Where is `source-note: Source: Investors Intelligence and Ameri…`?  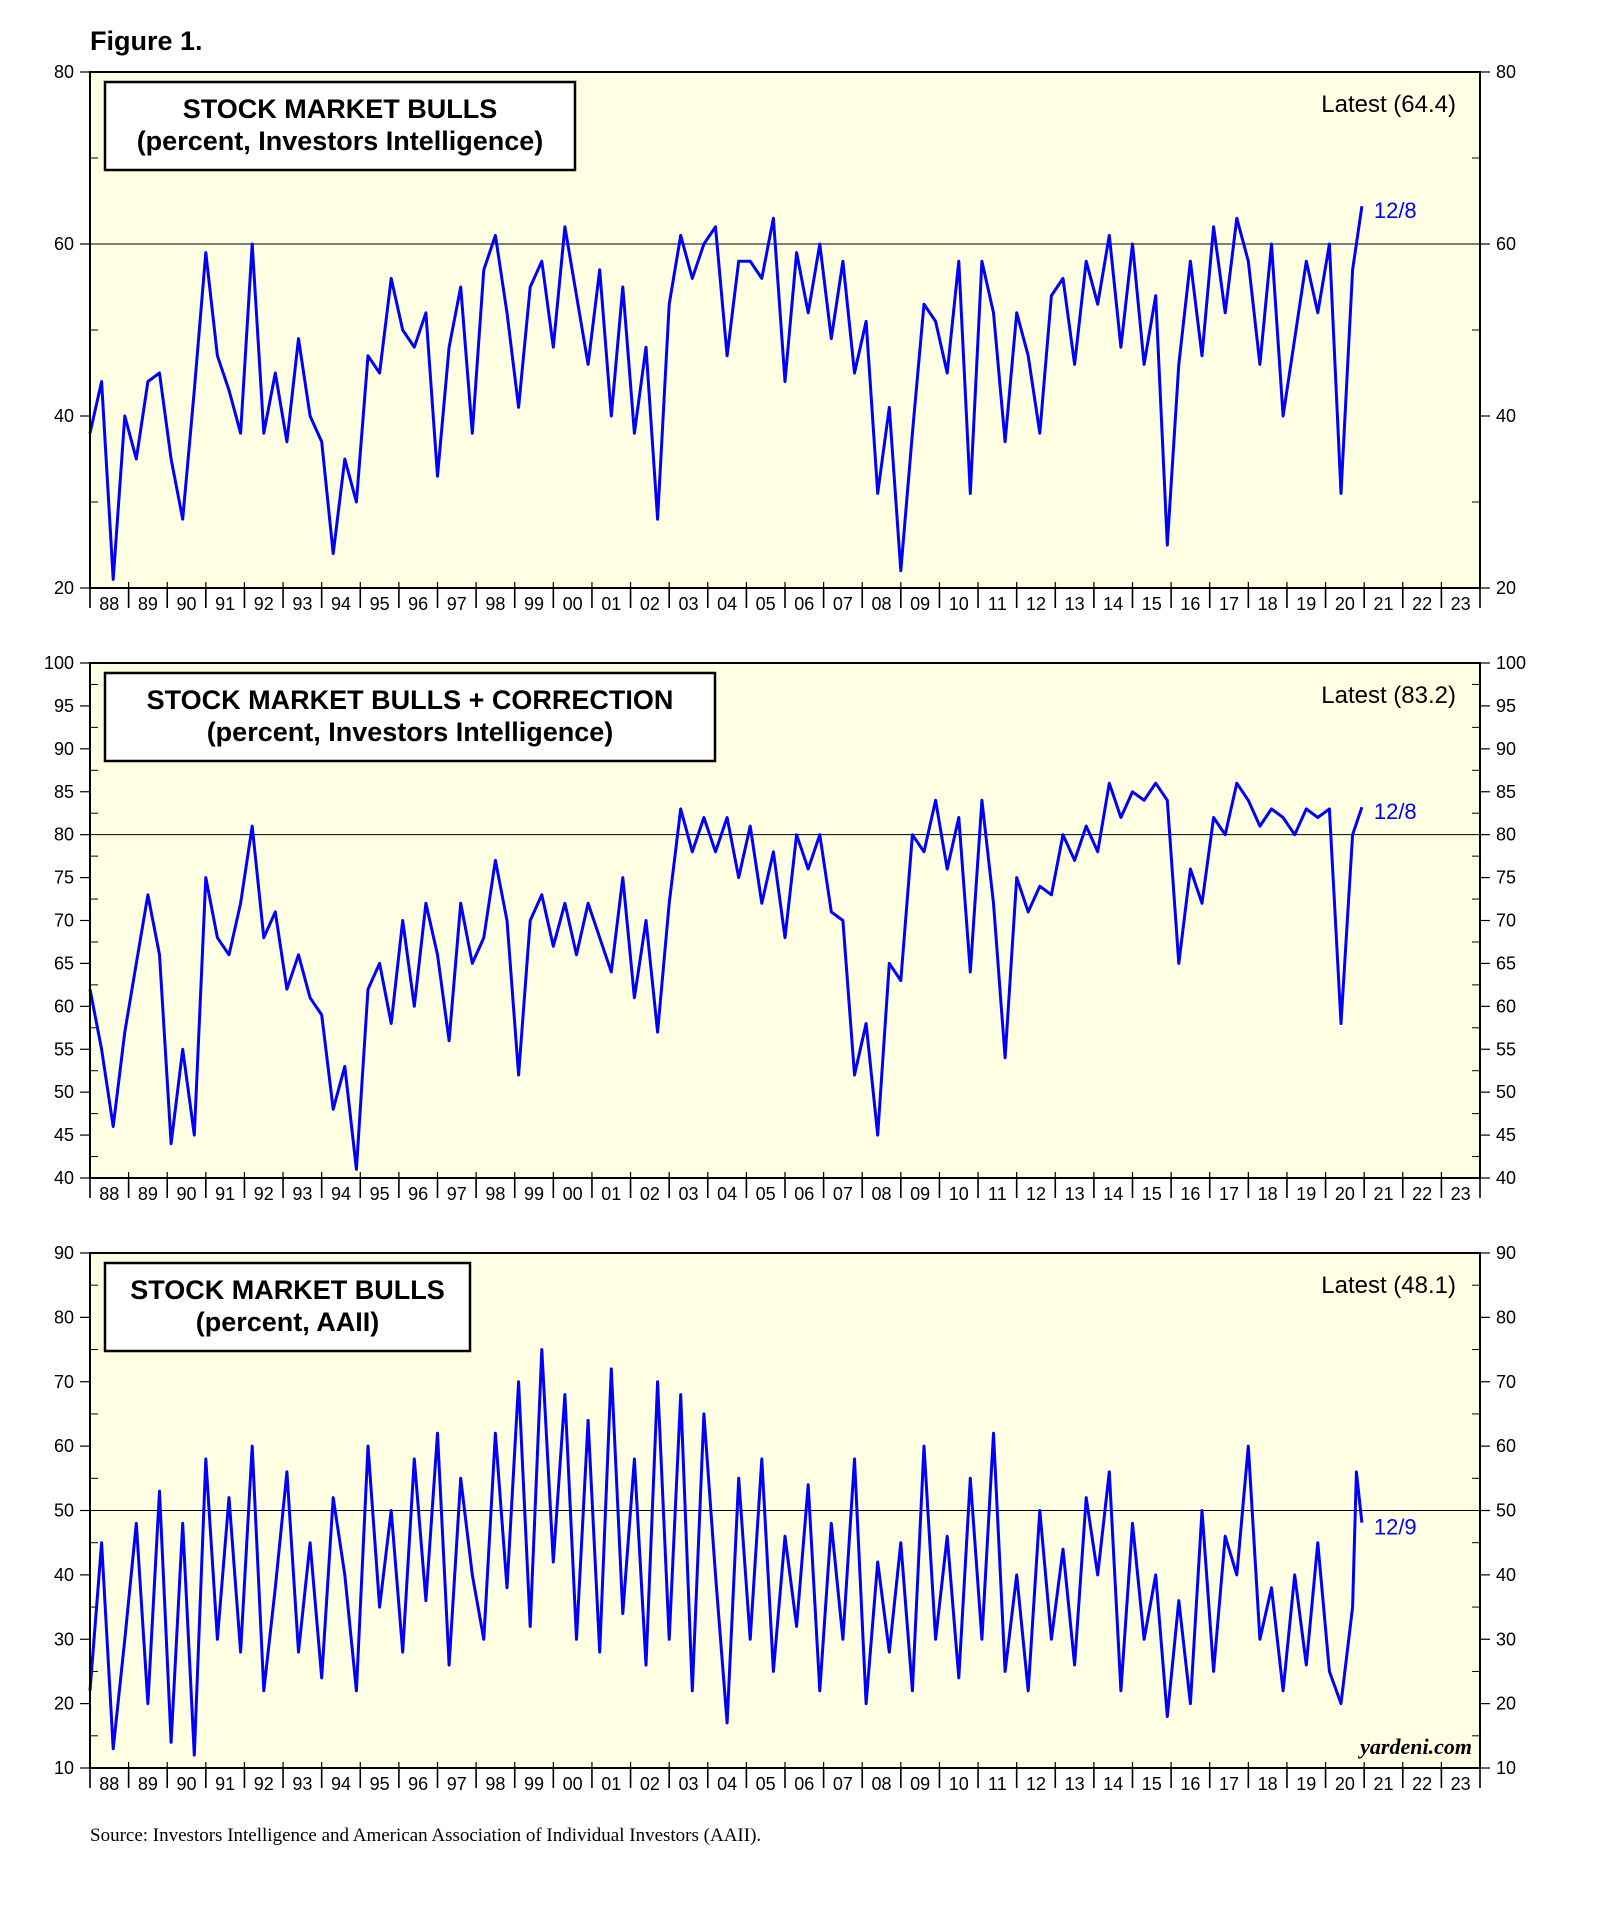 source-note: Source: Investors Intelligence and Ameri… is located at coordinates (426, 1835).